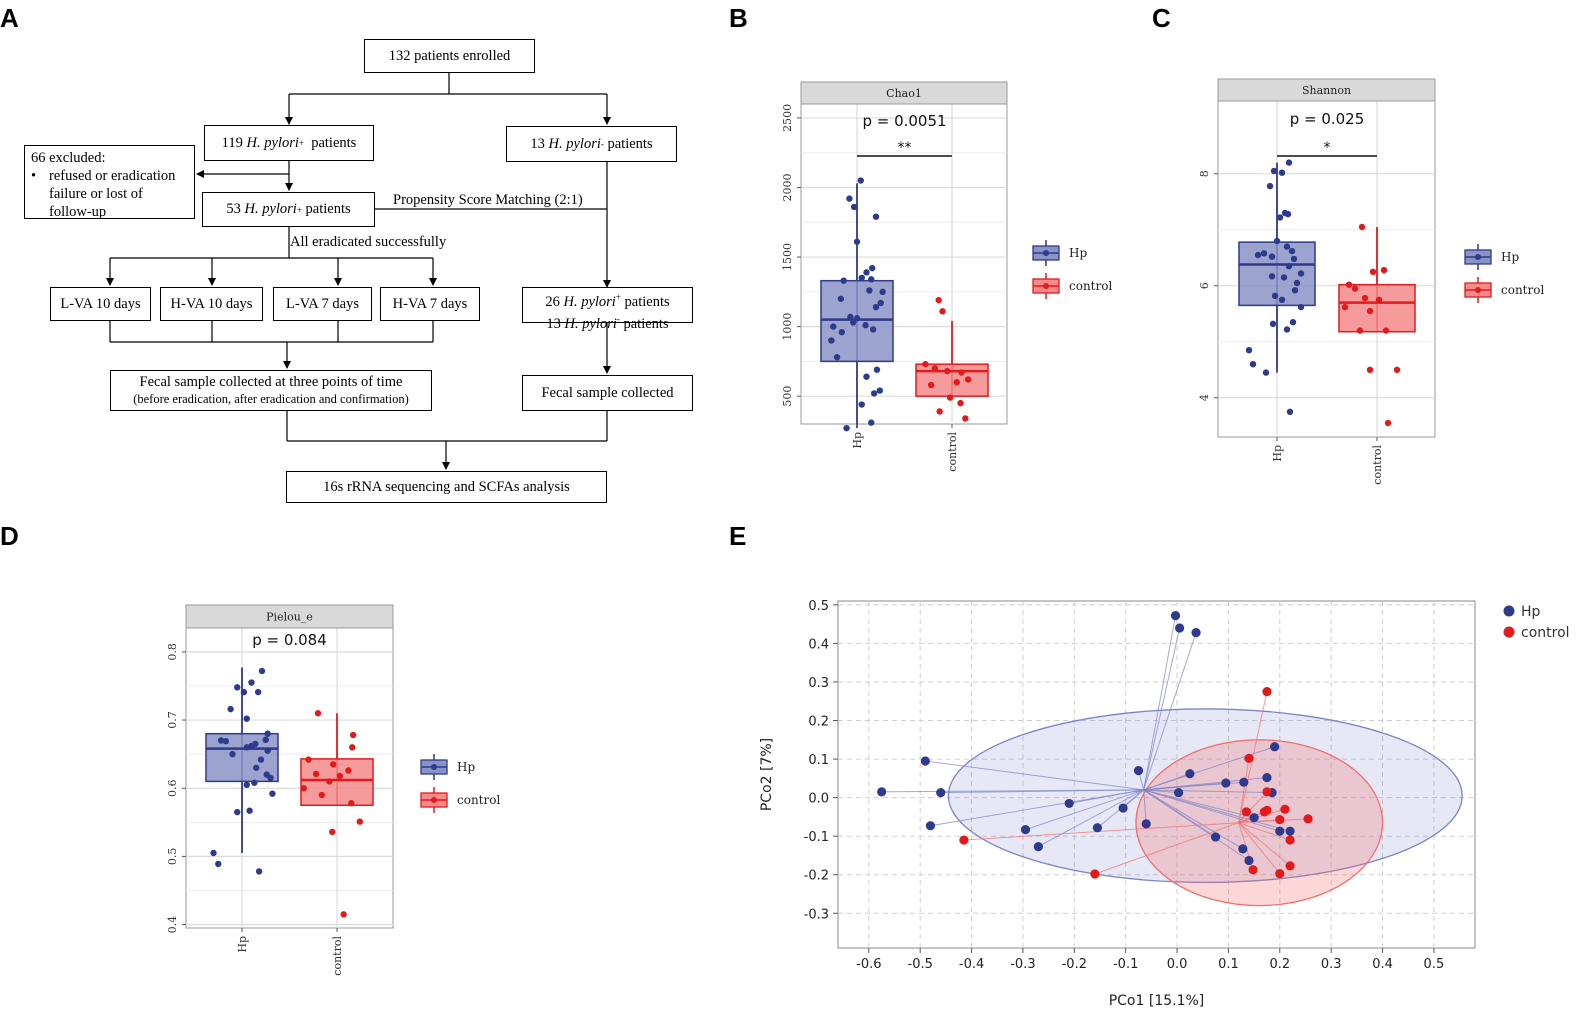  I want to click on panel-letter-a: A, so click(9, 18).